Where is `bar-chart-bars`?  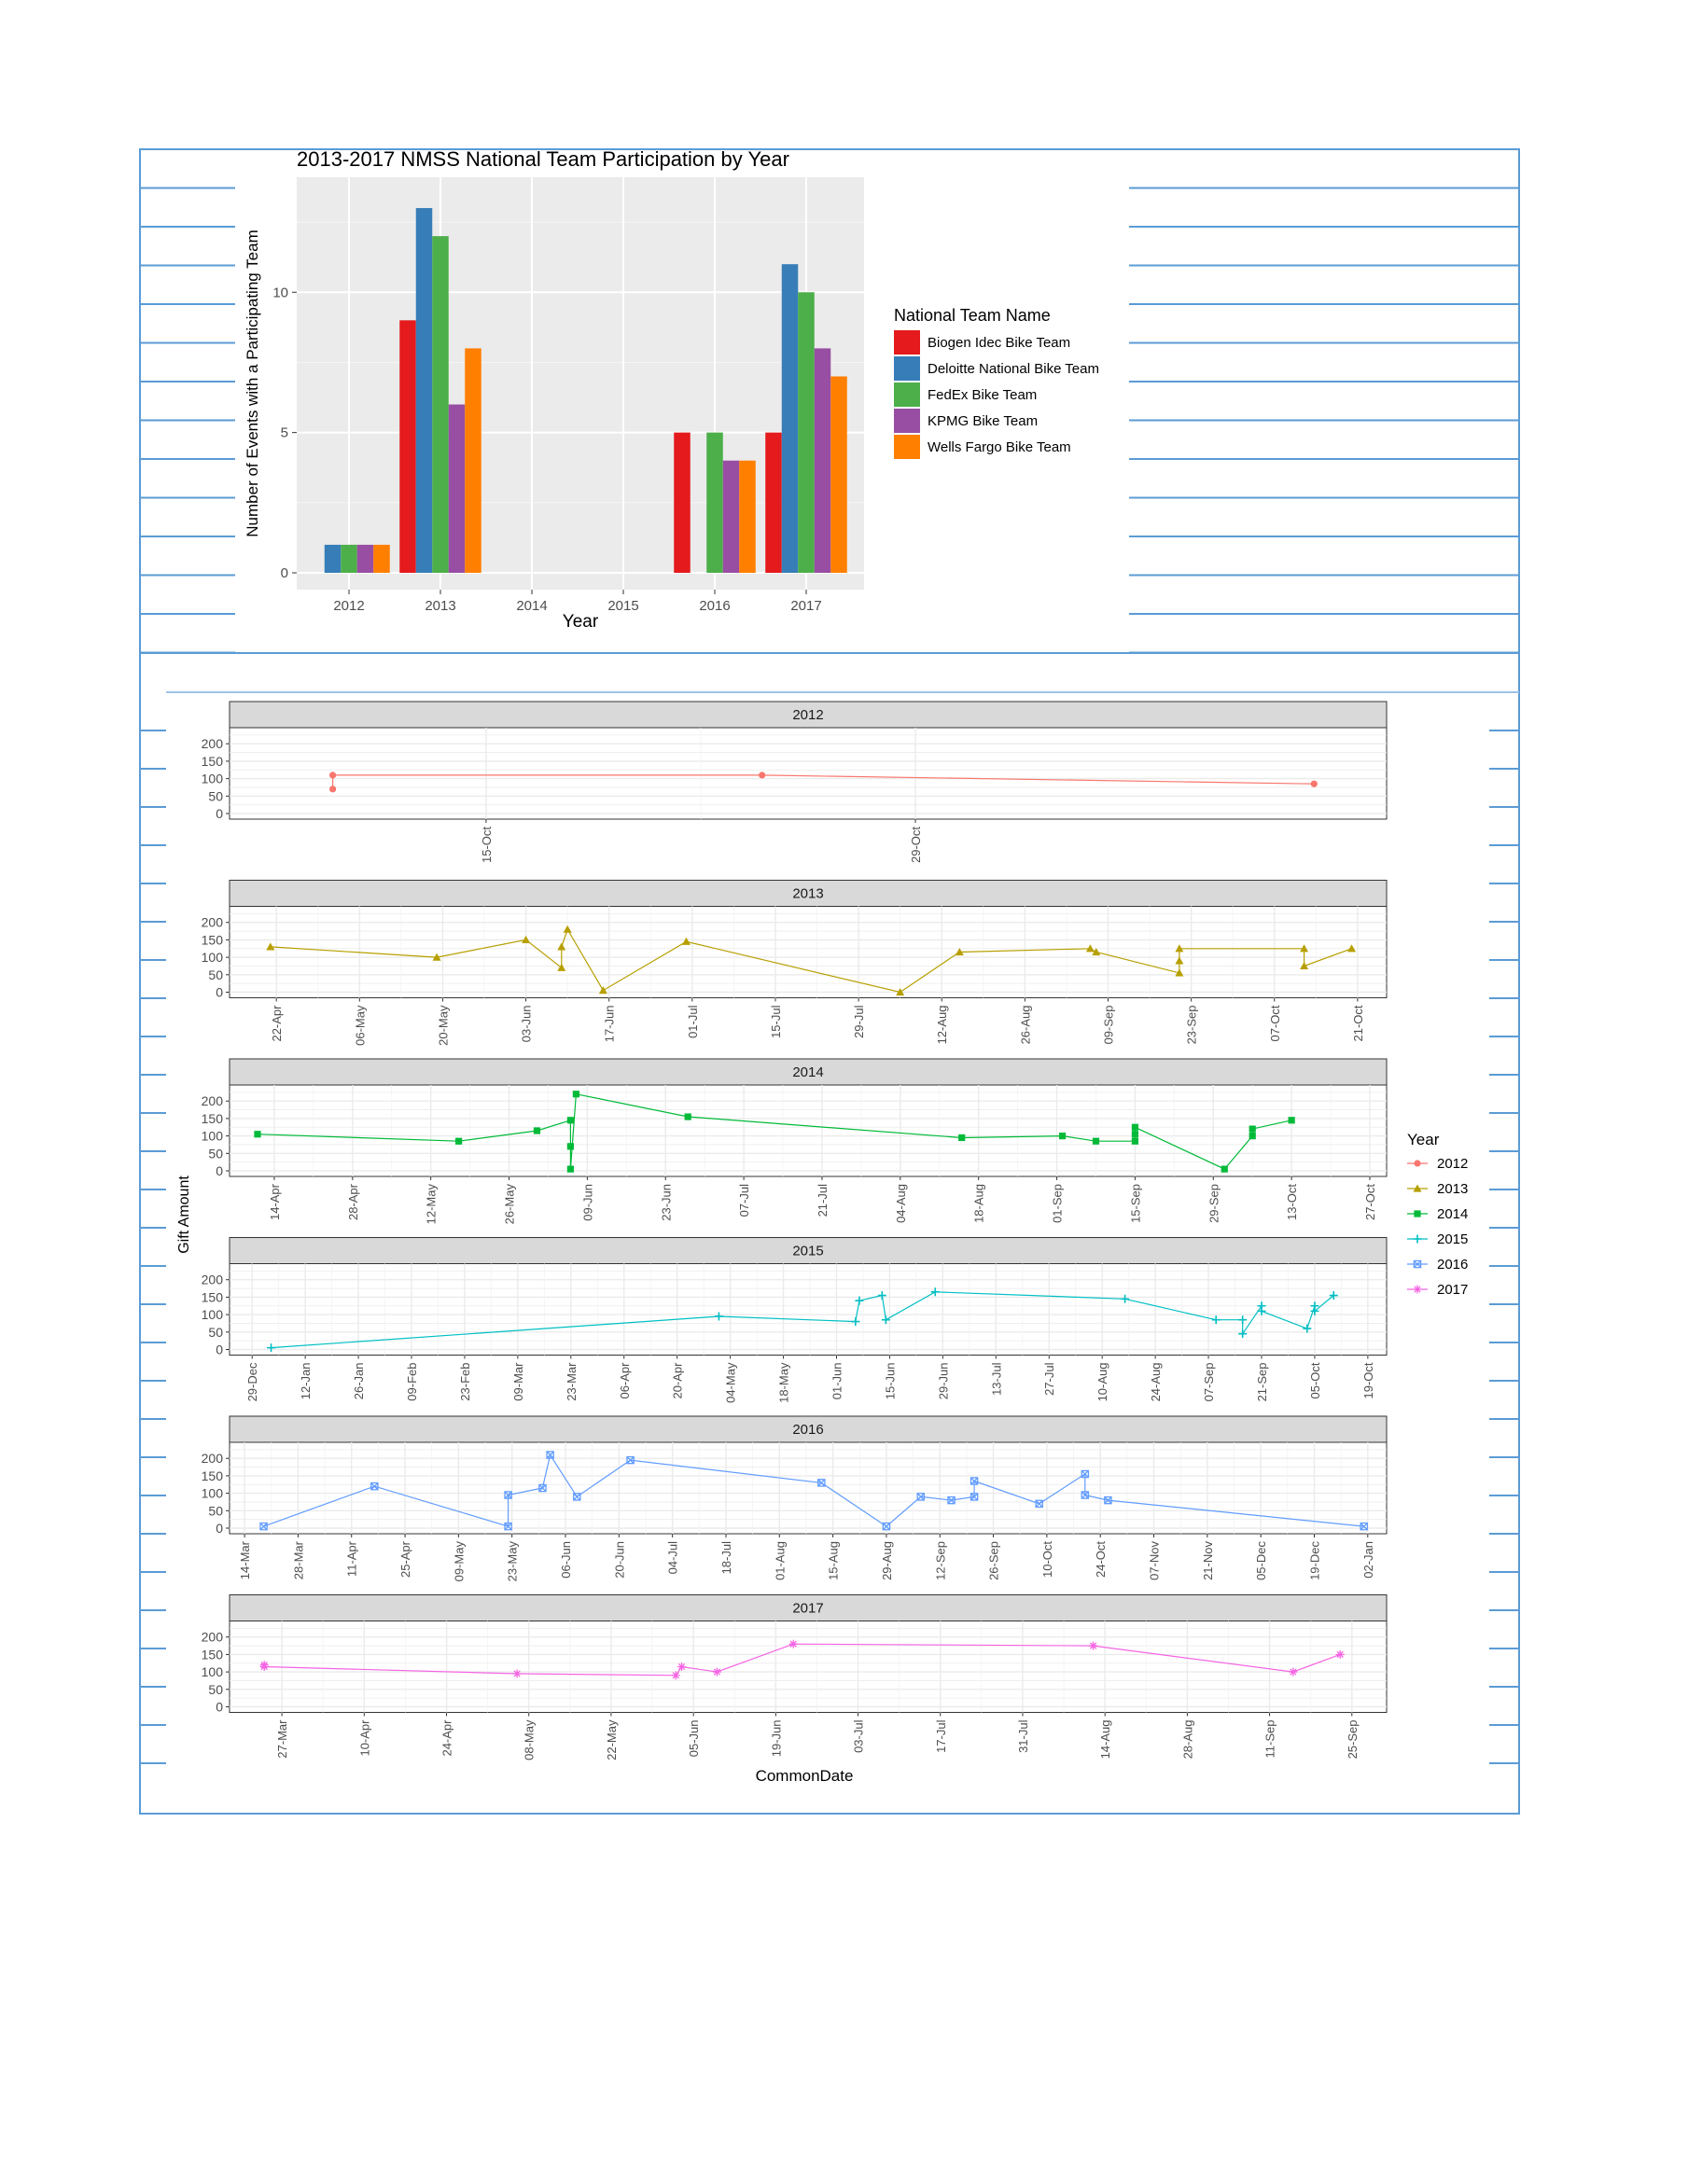 bar-chart-bars is located at coordinates (585, 390).